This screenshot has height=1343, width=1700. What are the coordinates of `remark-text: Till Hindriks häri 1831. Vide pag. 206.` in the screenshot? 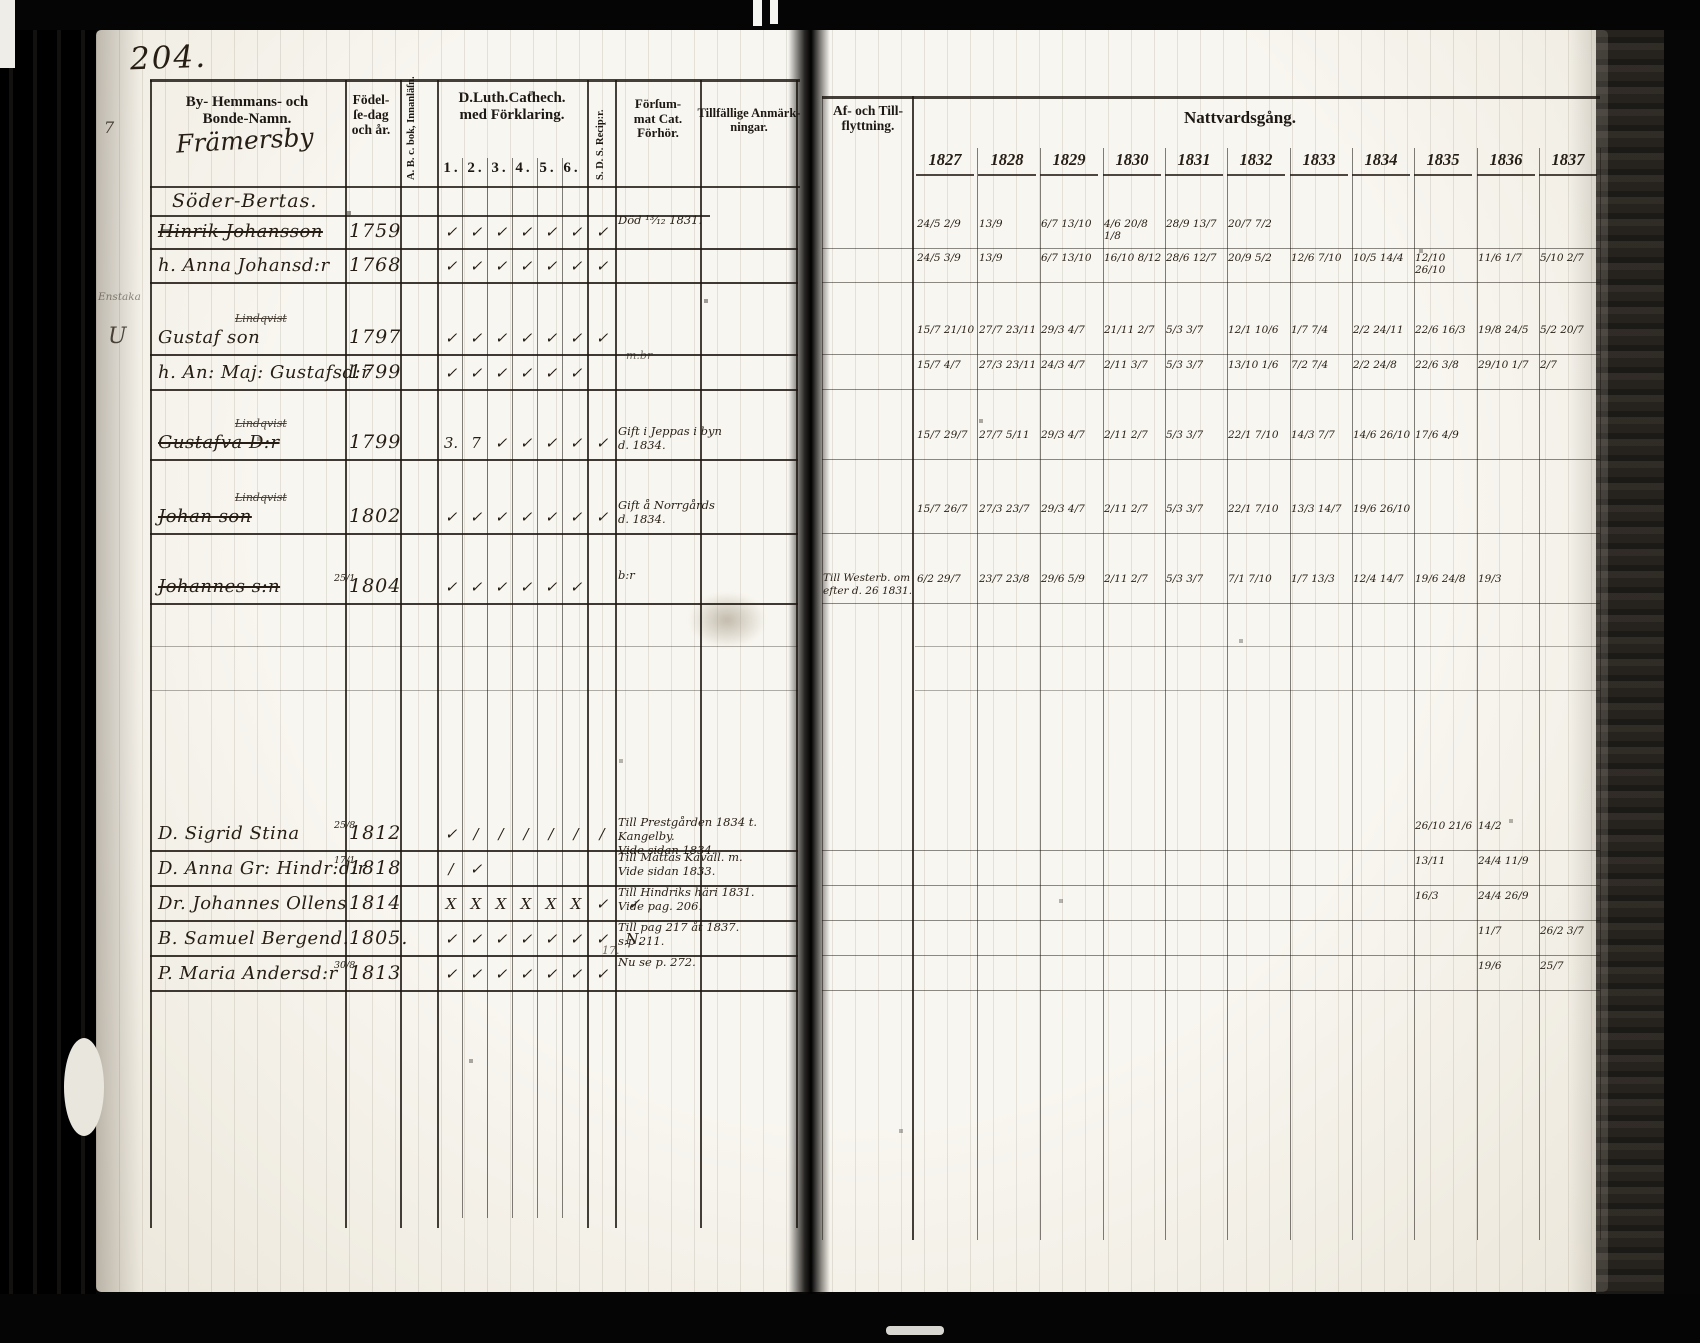 It's located at (686, 899).